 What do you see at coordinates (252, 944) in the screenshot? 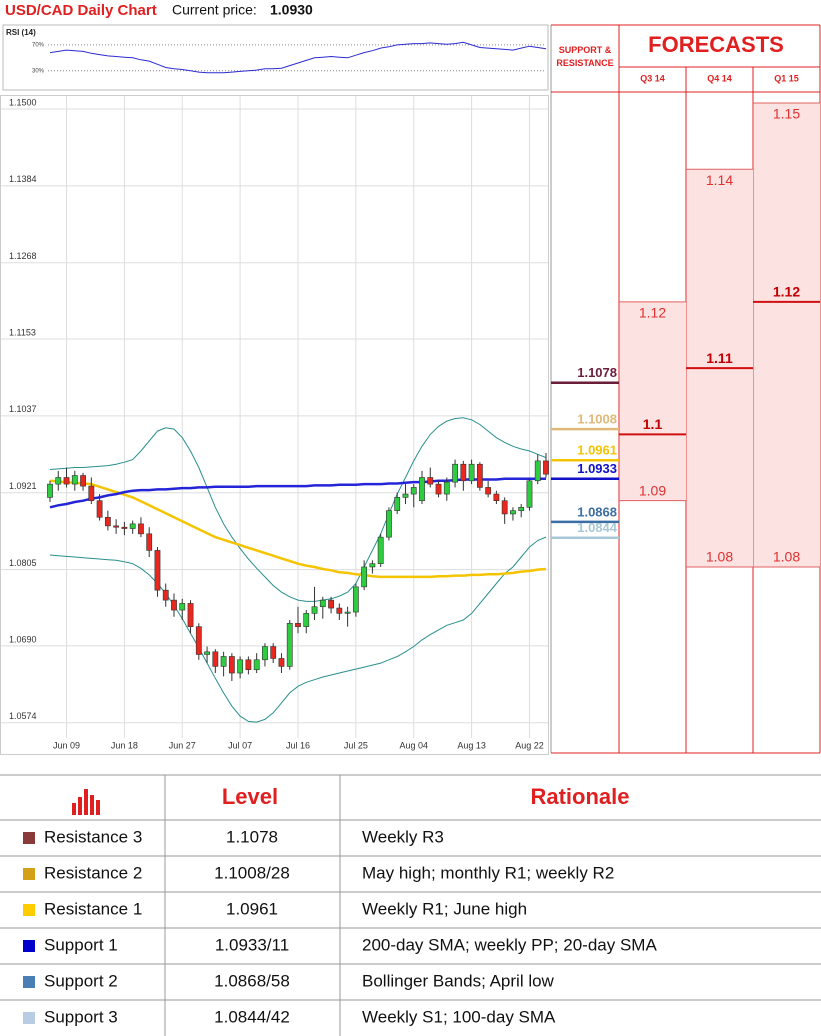
I see `row-level: 1.0933/11` at bounding box center [252, 944].